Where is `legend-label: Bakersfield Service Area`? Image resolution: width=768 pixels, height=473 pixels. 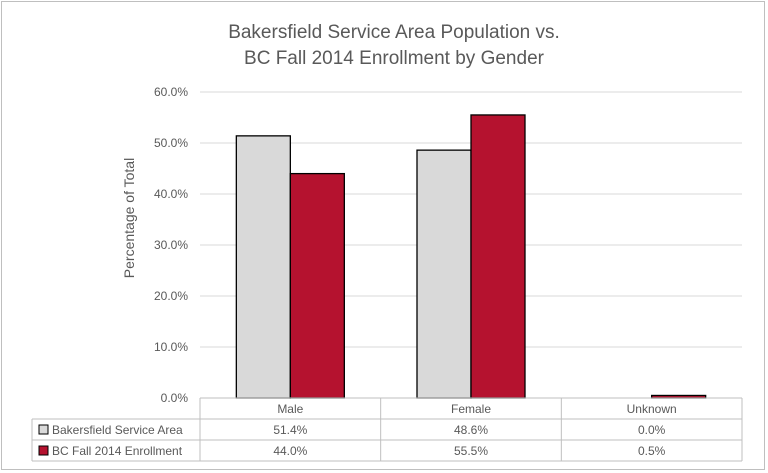 legend-label: Bakersfield Service Area is located at coordinates (117, 430).